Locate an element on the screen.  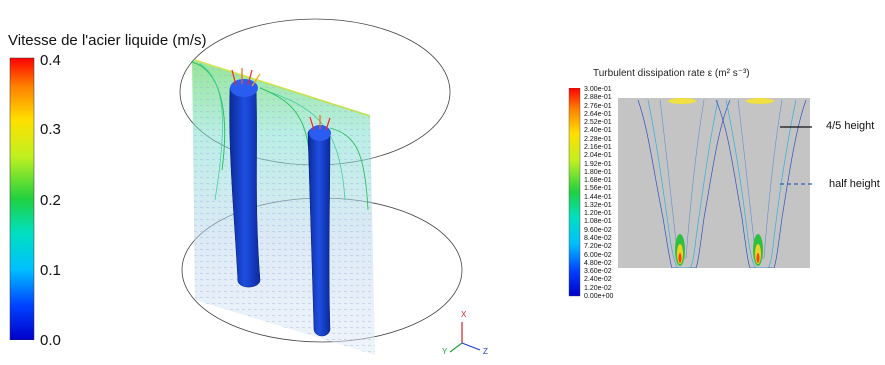
dissipation-tick: 2.52e-01 is located at coordinates (598, 122).